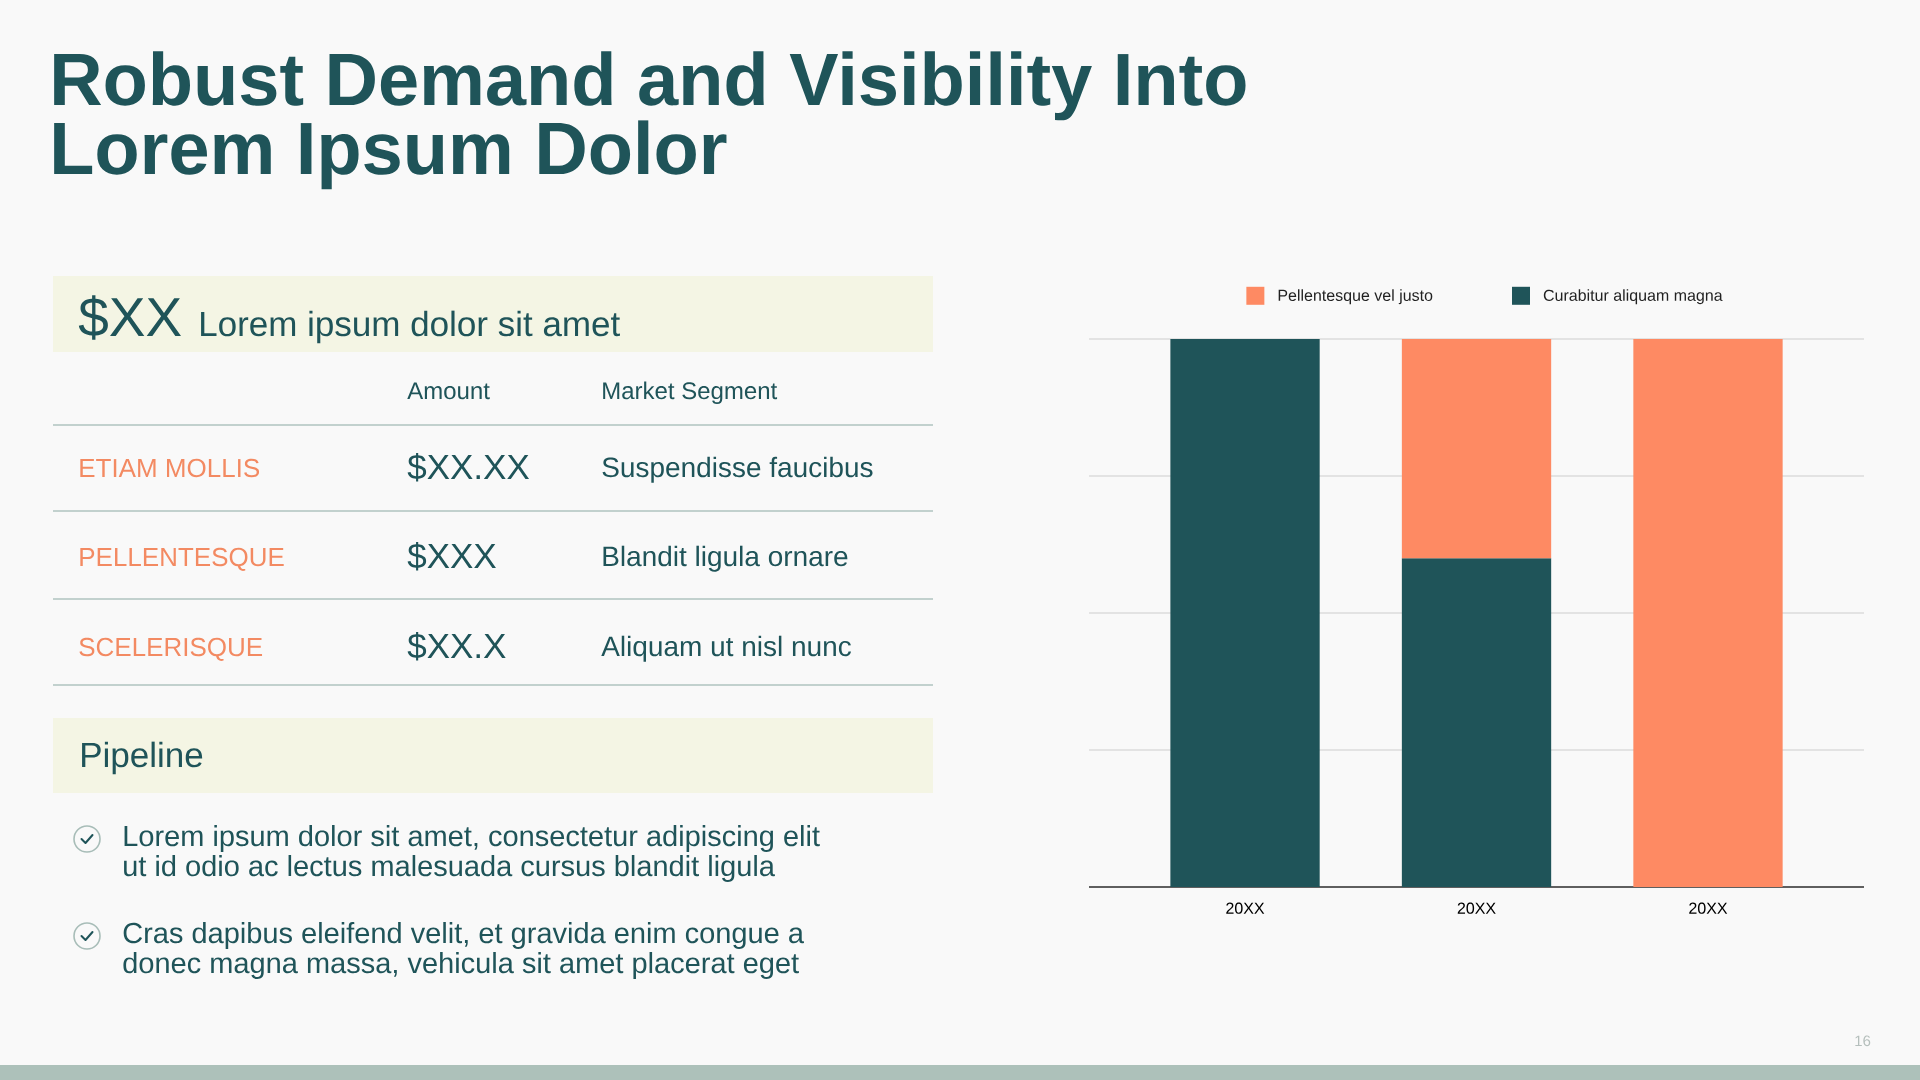 This screenshot has width=1920, height=1080. Describe the element at coordinates (182, 559) in the screenshot. I see `text: PELLENTESQUE` at that location.